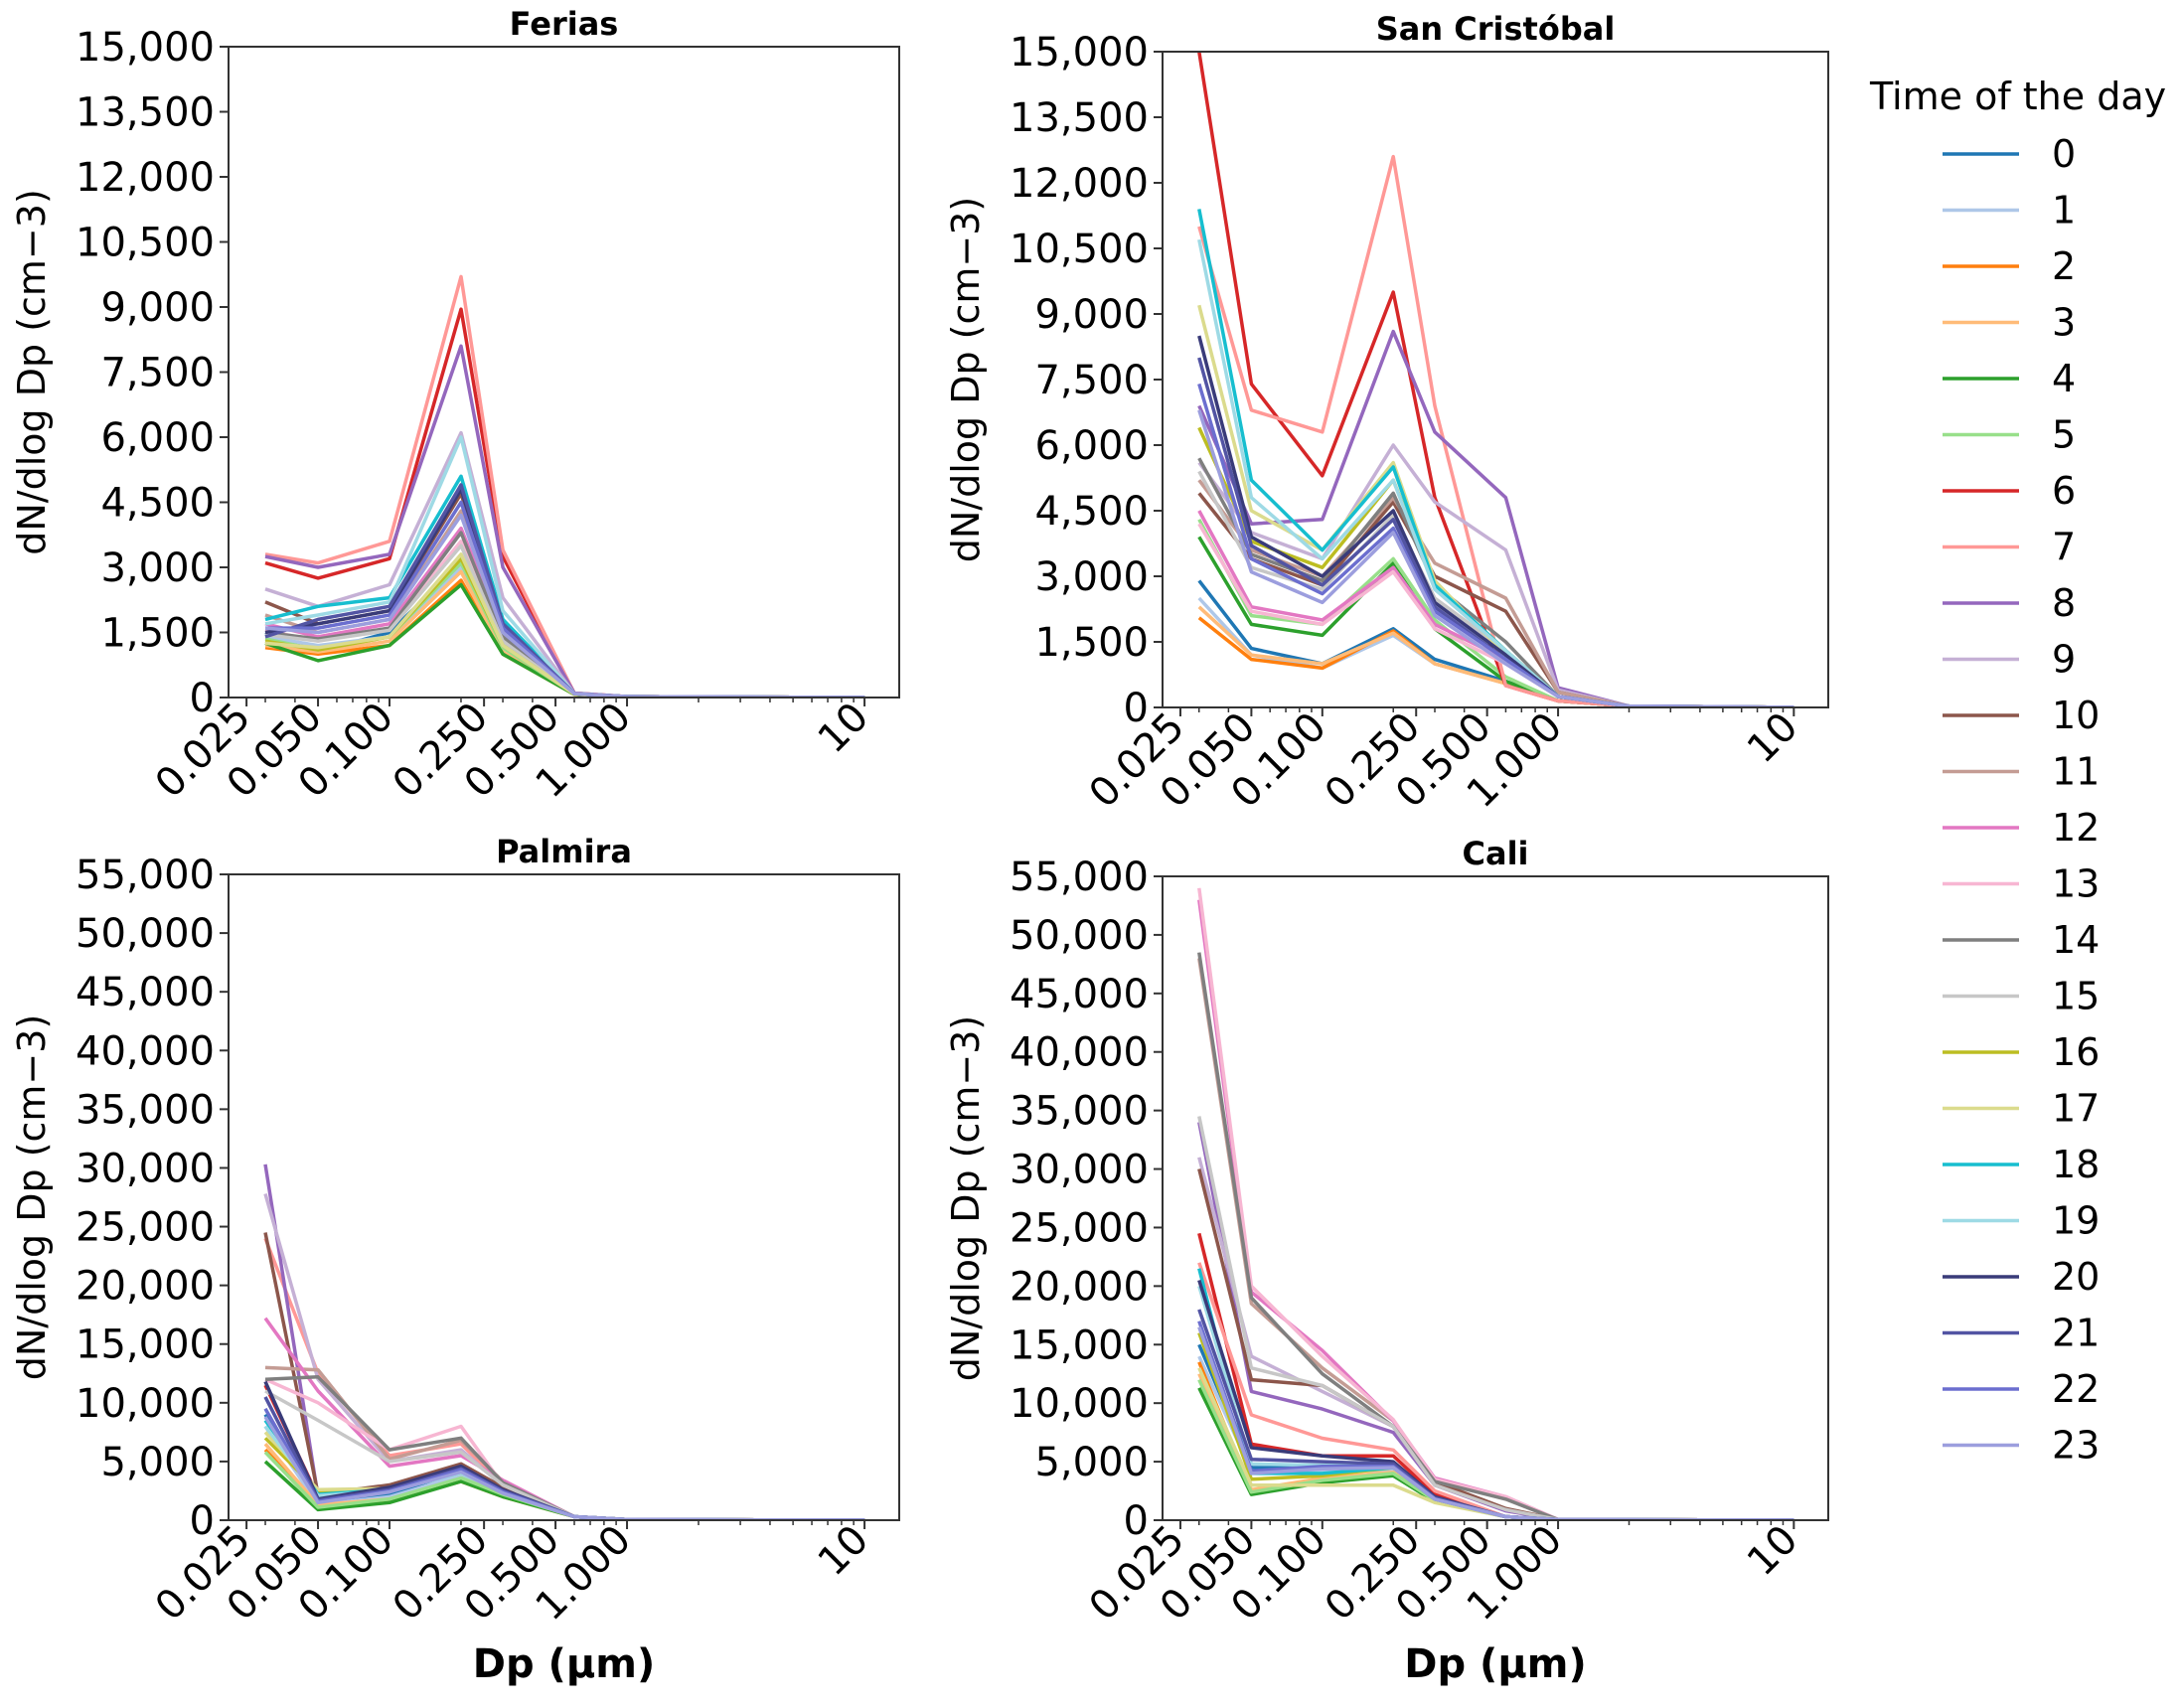  What do you see at coordinates (1496, 29) in the screenshot?
I see `panel-title: San Cristóbal` at bounding box center [1496, 29].